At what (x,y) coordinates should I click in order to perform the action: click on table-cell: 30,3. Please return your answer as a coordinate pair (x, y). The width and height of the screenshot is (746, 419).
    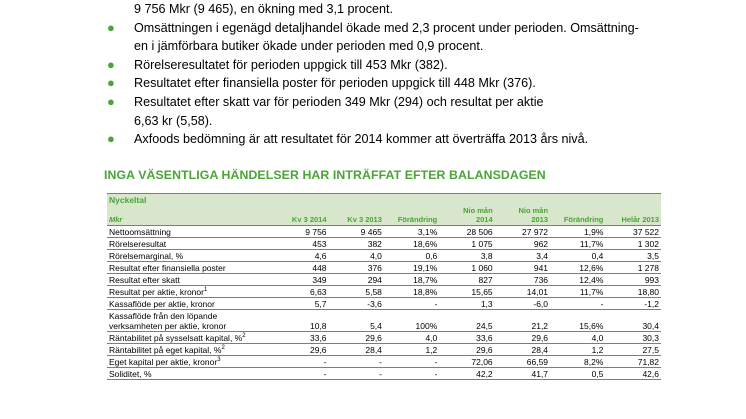
    Looking at the image, I should click on (633, 337).